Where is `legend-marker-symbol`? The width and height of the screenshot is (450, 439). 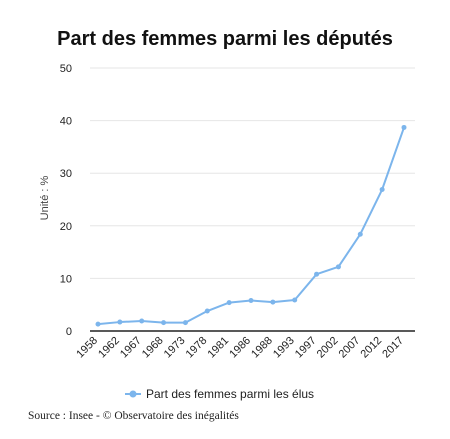 legend-marker-symbol is located at coordinates (133, 394).